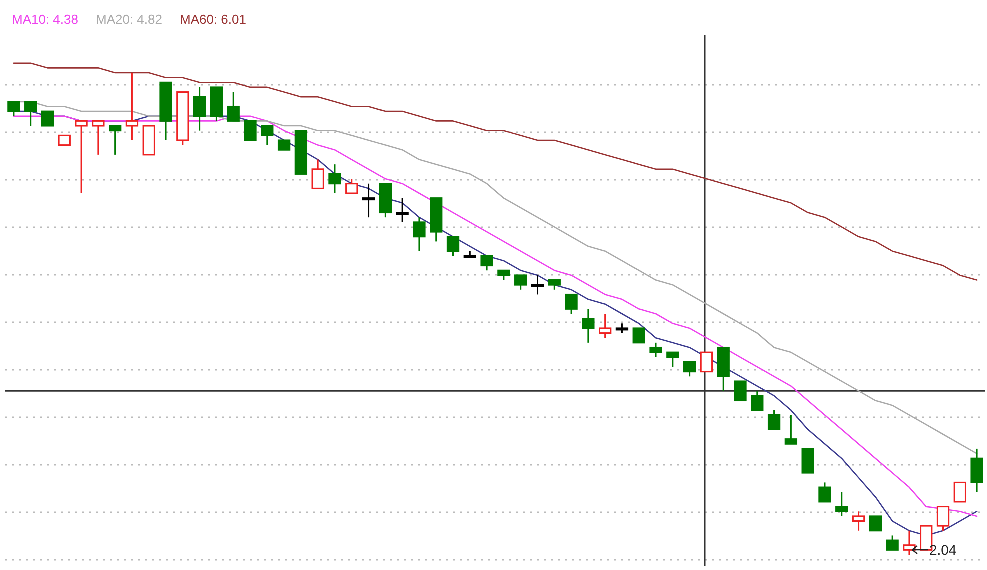 The height and width of the screenshot is (570, 987). I want to click on text: MA20: 4.82, so click(129, 19).